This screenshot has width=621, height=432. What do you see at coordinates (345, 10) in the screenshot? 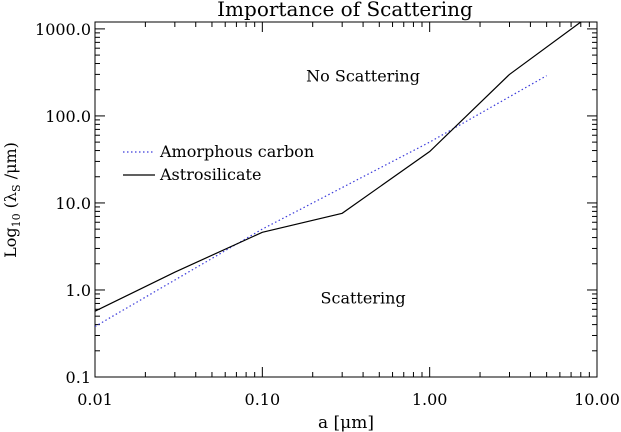
I see `chart-title: Importance of Scattering` at bounding box center [345, 10].